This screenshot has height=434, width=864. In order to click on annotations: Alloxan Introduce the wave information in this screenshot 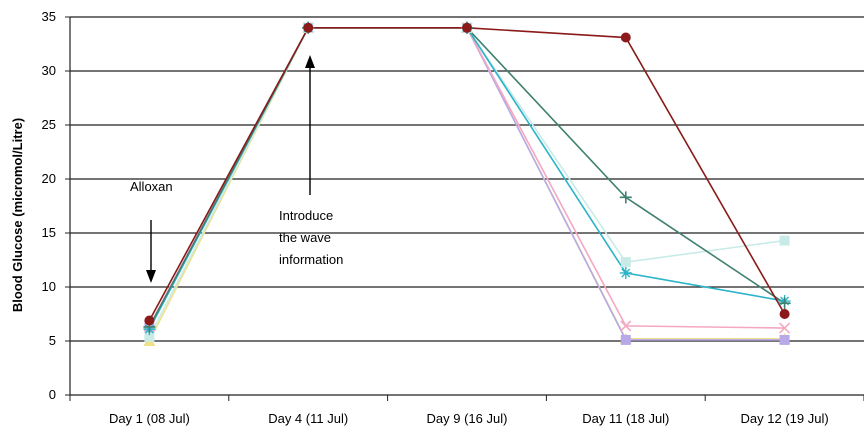, I will do `click(236, 169)`.